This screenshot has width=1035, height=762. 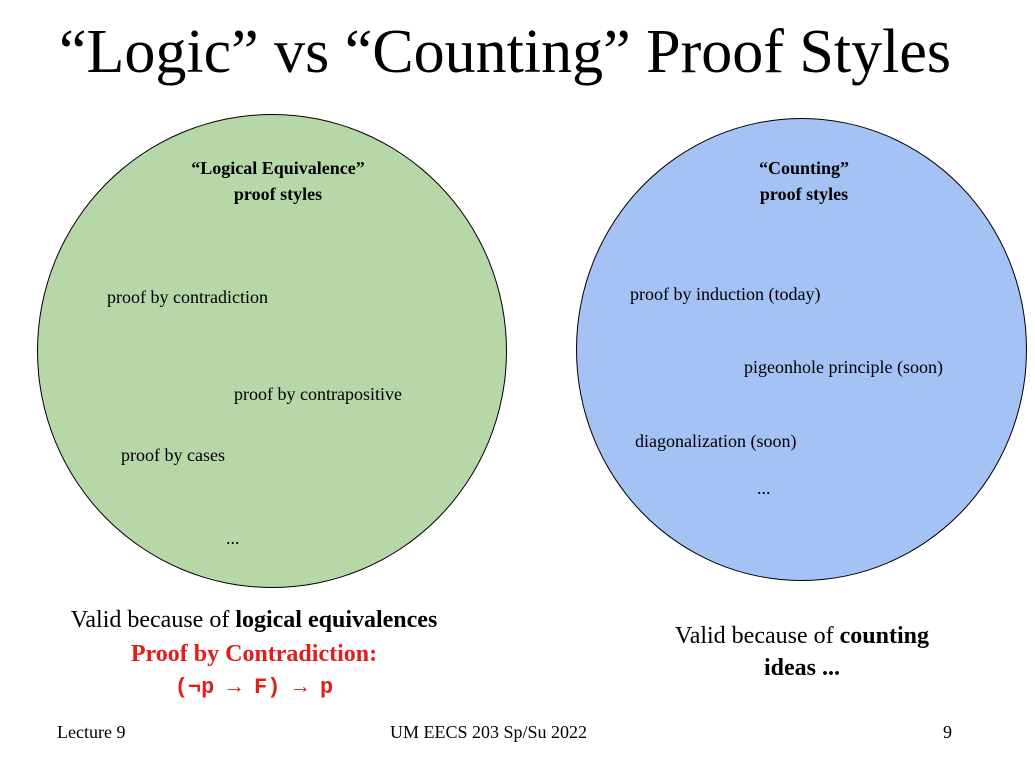 What do you see at coordinates (804, 194) in the screenshot?
I see `counting-heading-line2: proof styles` at bounding box center [804, 194].